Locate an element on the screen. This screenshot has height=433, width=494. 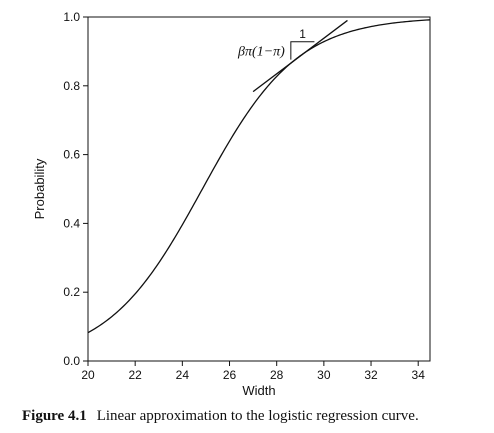
y-tick-label-0.4: 0.4 is located at coordinates (71, 223).